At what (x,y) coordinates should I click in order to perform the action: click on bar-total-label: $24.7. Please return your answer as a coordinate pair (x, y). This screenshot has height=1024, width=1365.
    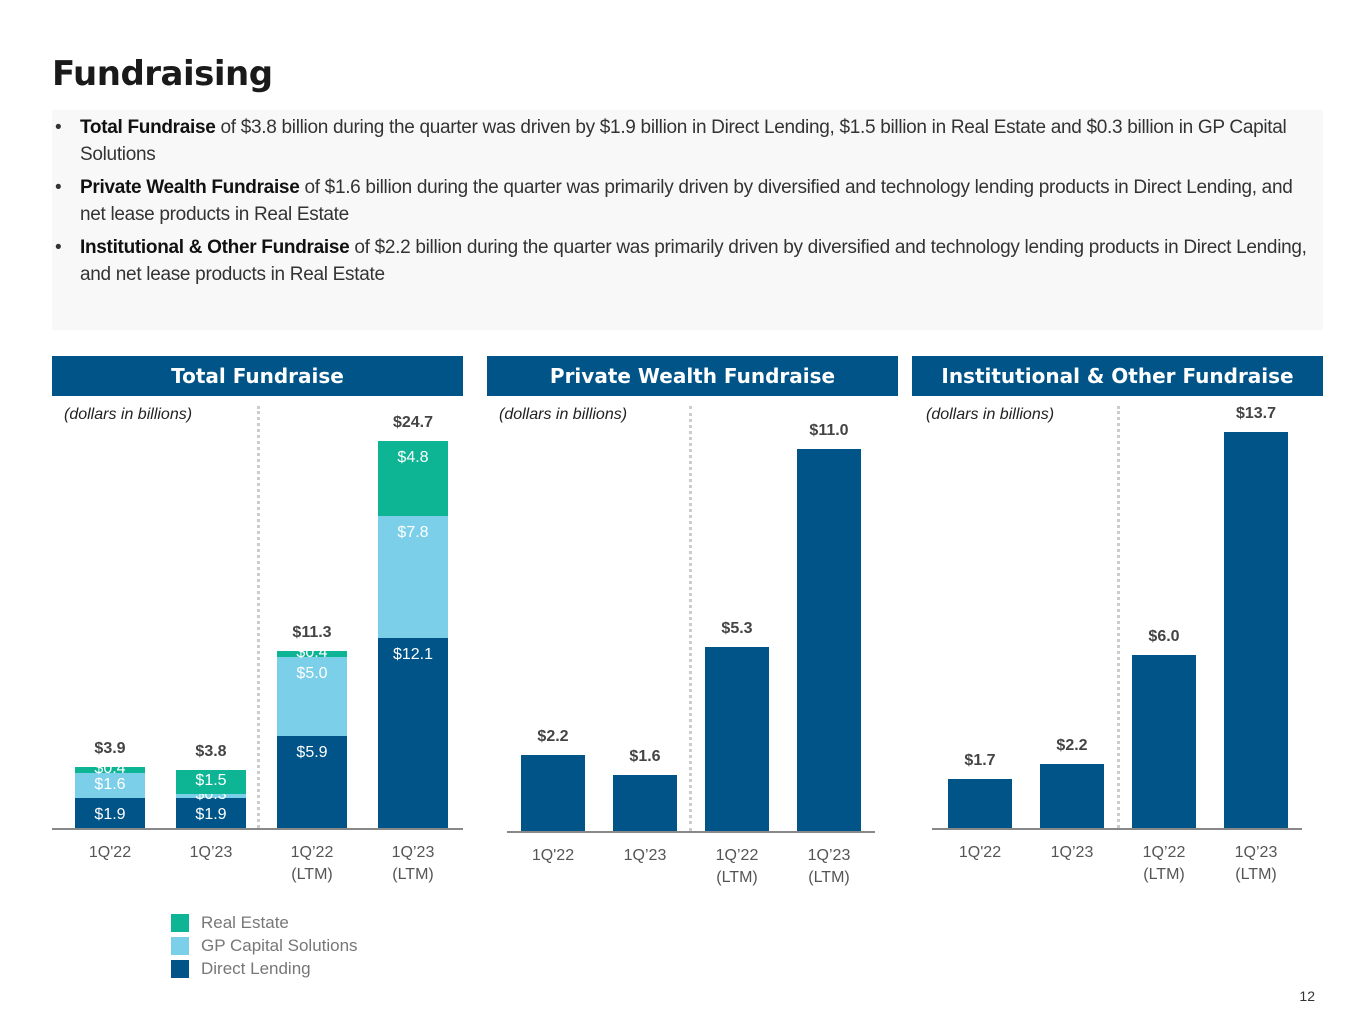
    Looking at the image, I should click on (413, 422).